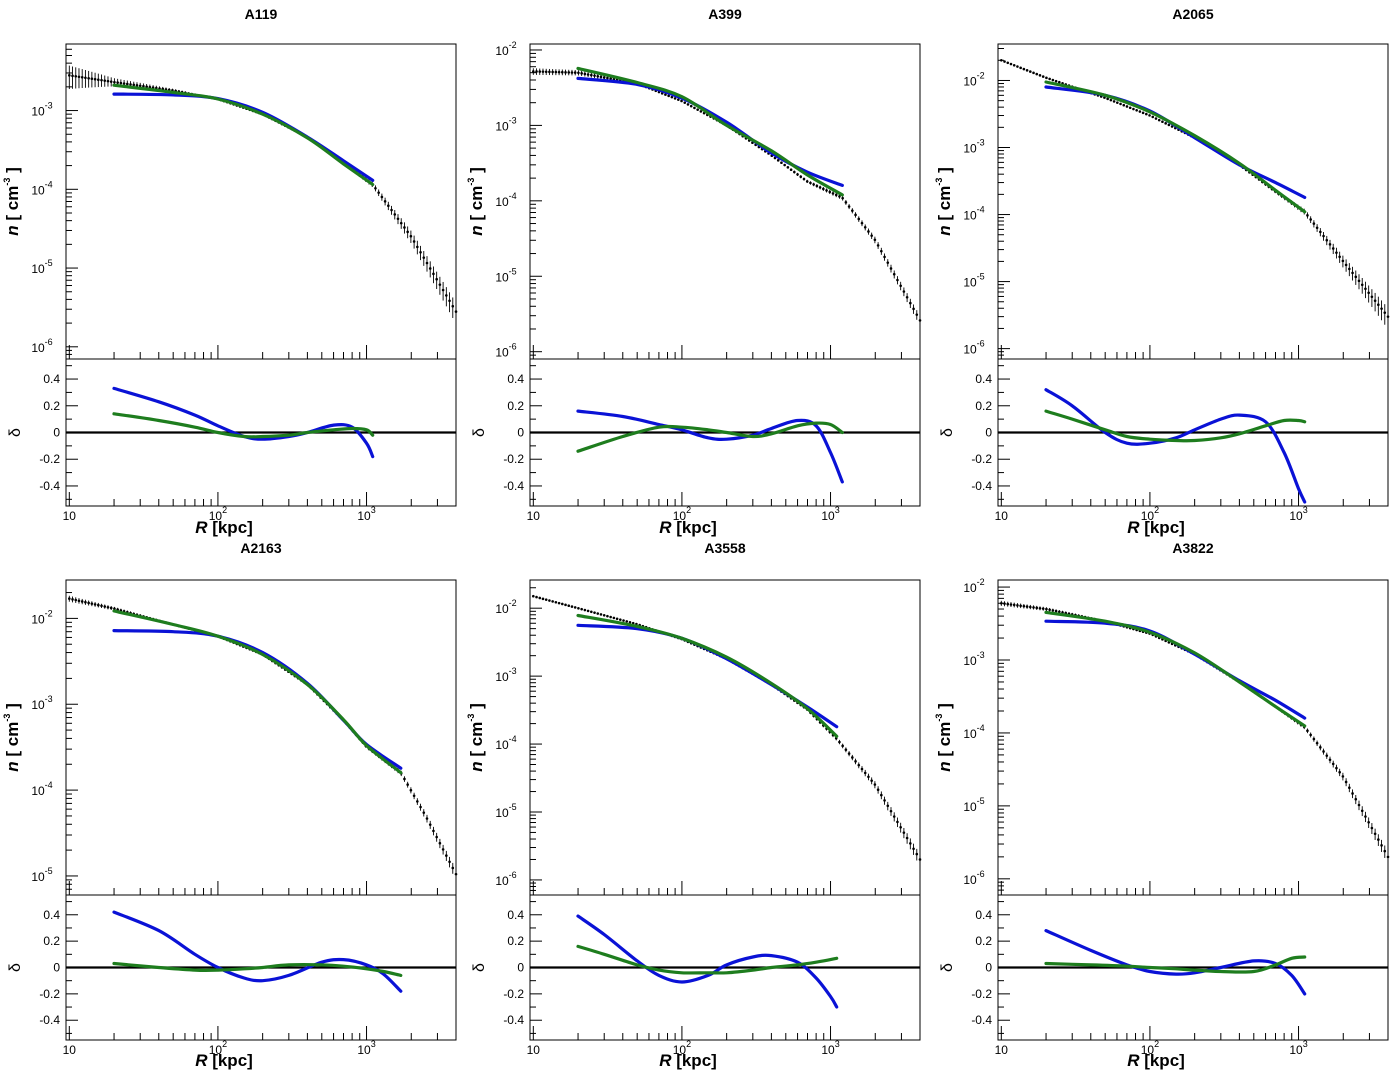 Image resolution: width=1400 pixels, height=1072 pixels. I want to click on y-axis-title: n [ cm-3 ], so click(12, 737).